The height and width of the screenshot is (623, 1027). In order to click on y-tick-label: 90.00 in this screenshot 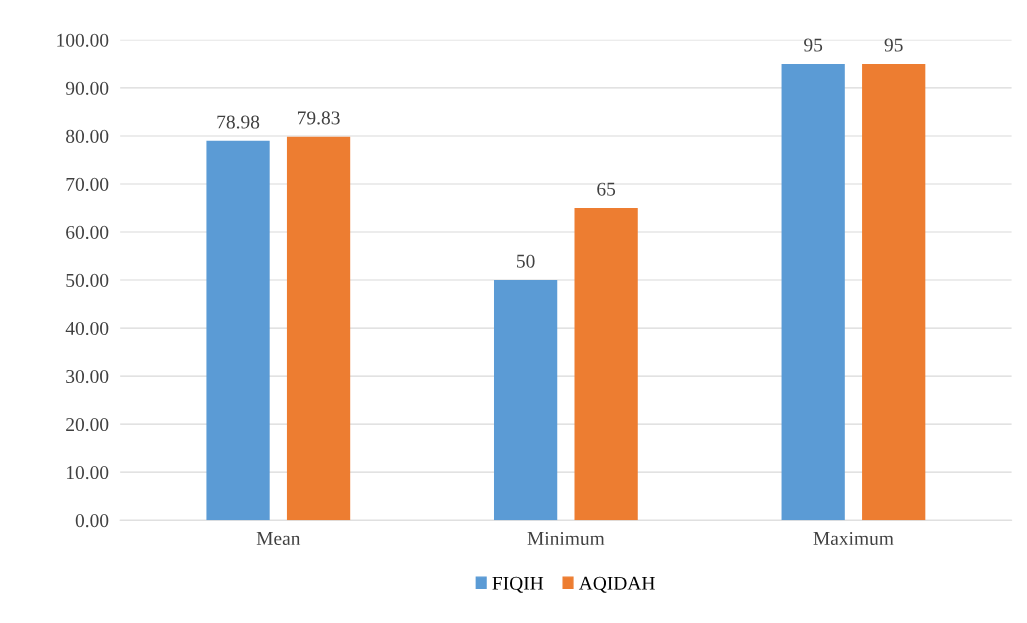, I will do `click(87, 88)`.